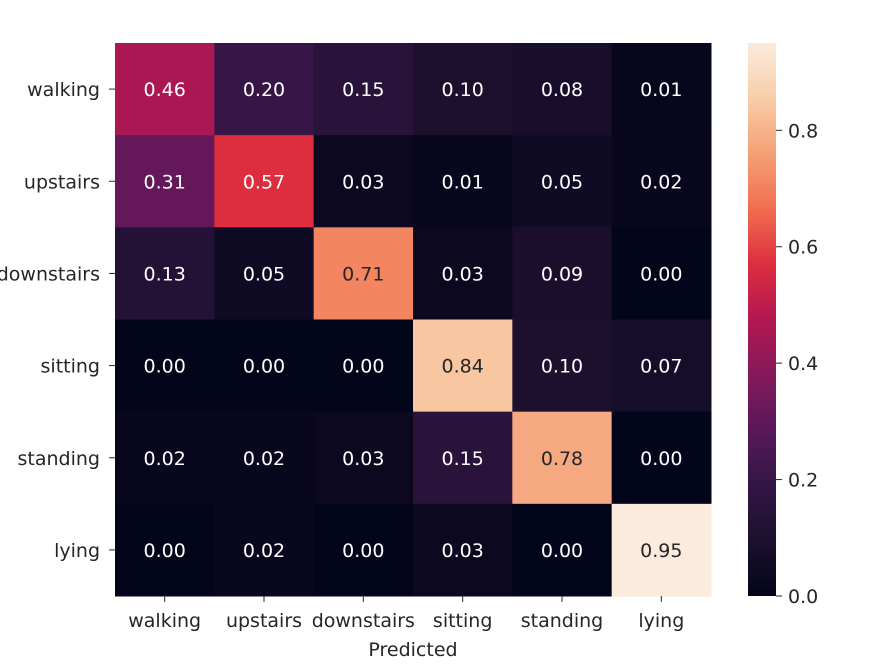 The image size is (892, 668). Describe the element at coordinates (363, 621) in the screenshot. I see `x-tick-label-downstairs: downstairs` at that location.